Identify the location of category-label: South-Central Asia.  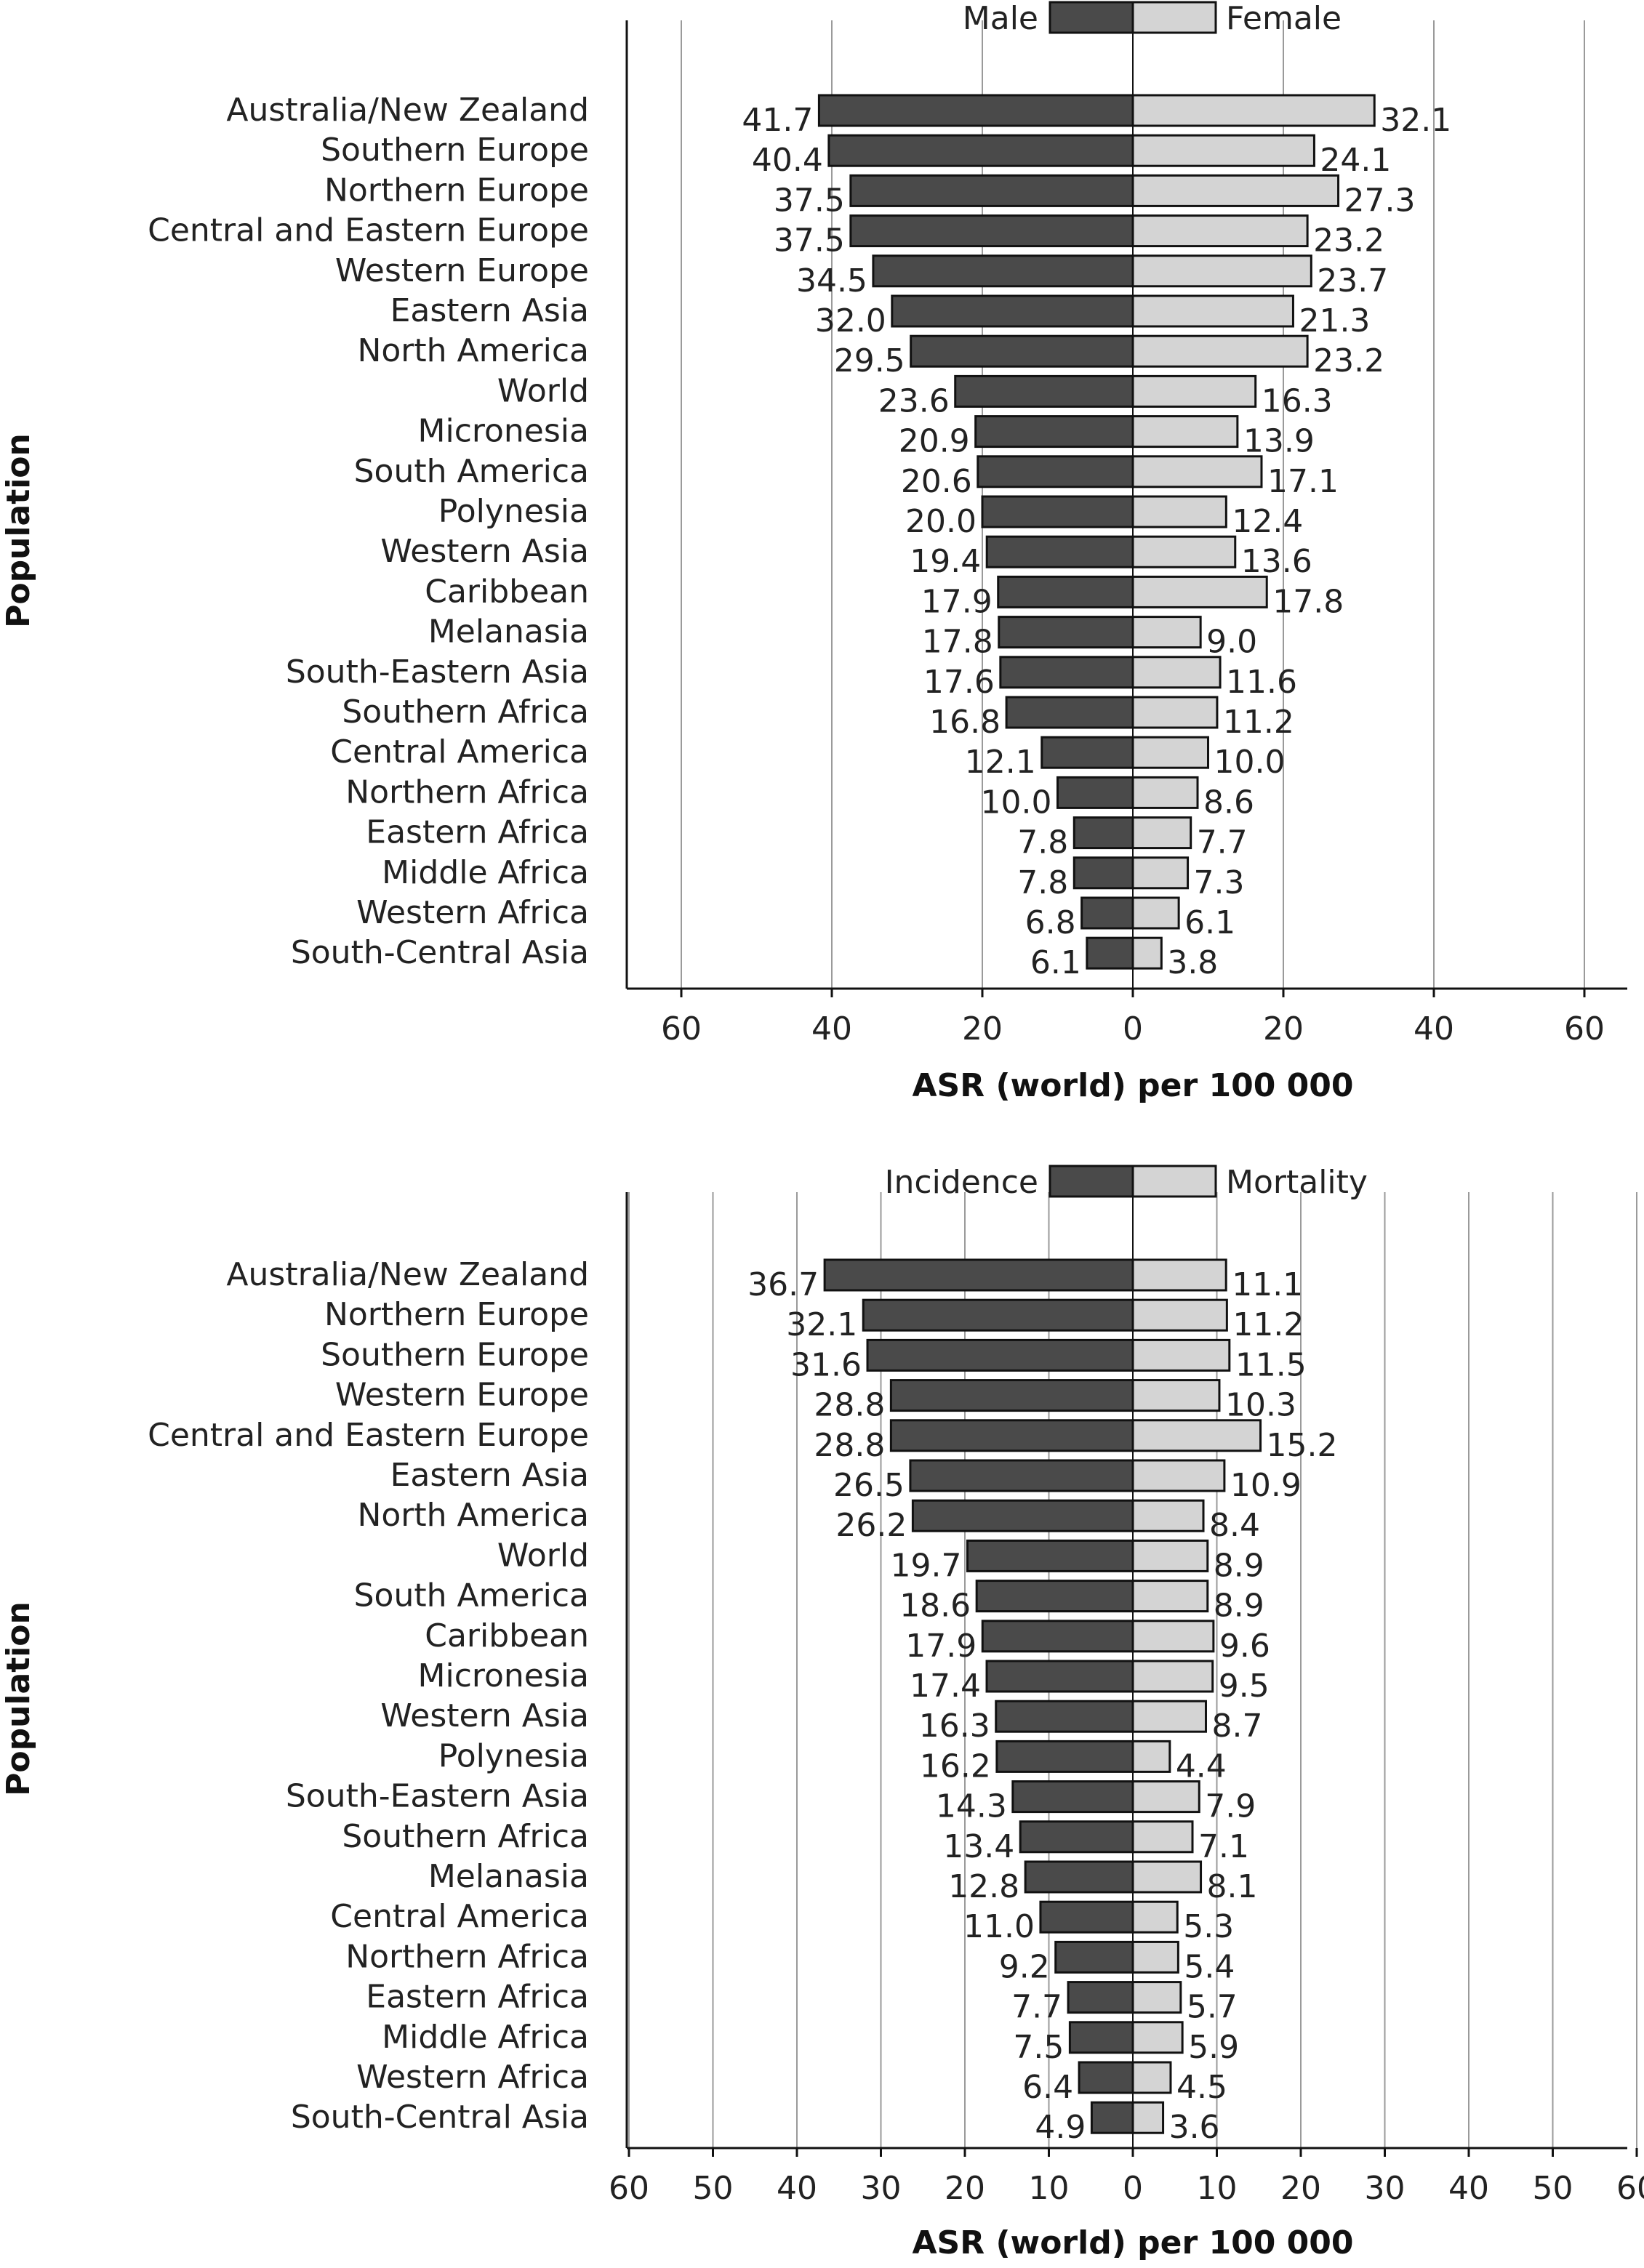
(440, 952).